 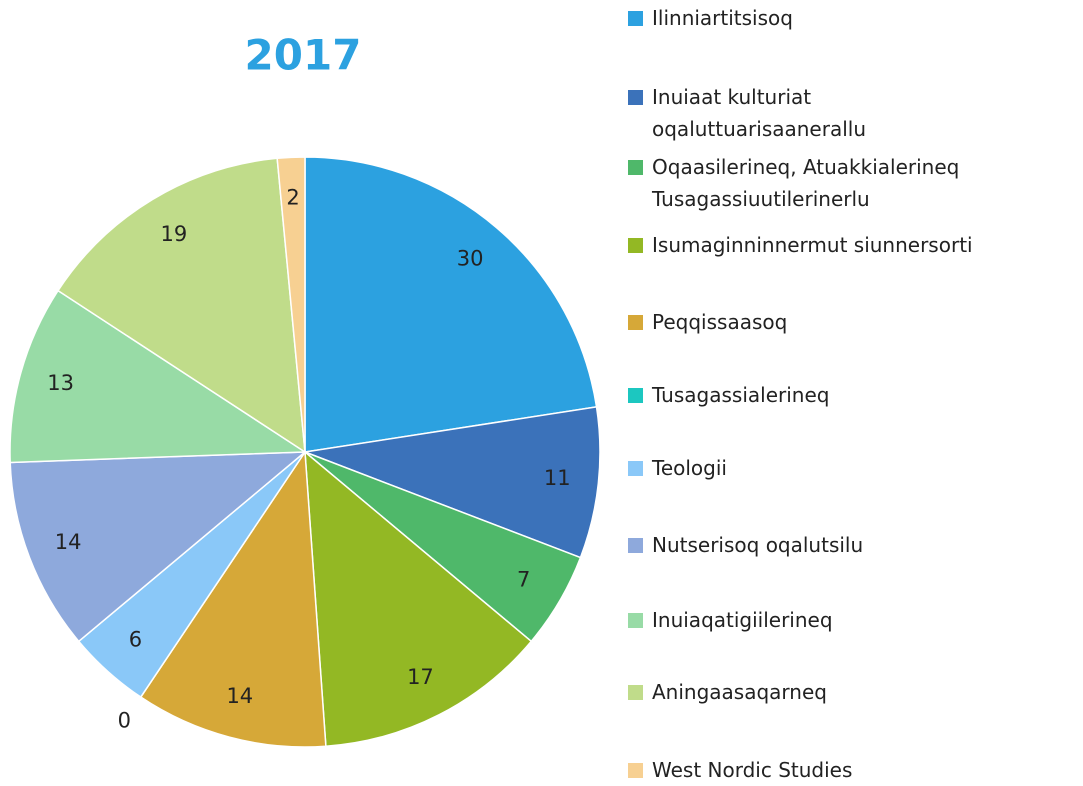 I want to click on legend-item: Aningaasaqarneq, so click(x=727, y=692).